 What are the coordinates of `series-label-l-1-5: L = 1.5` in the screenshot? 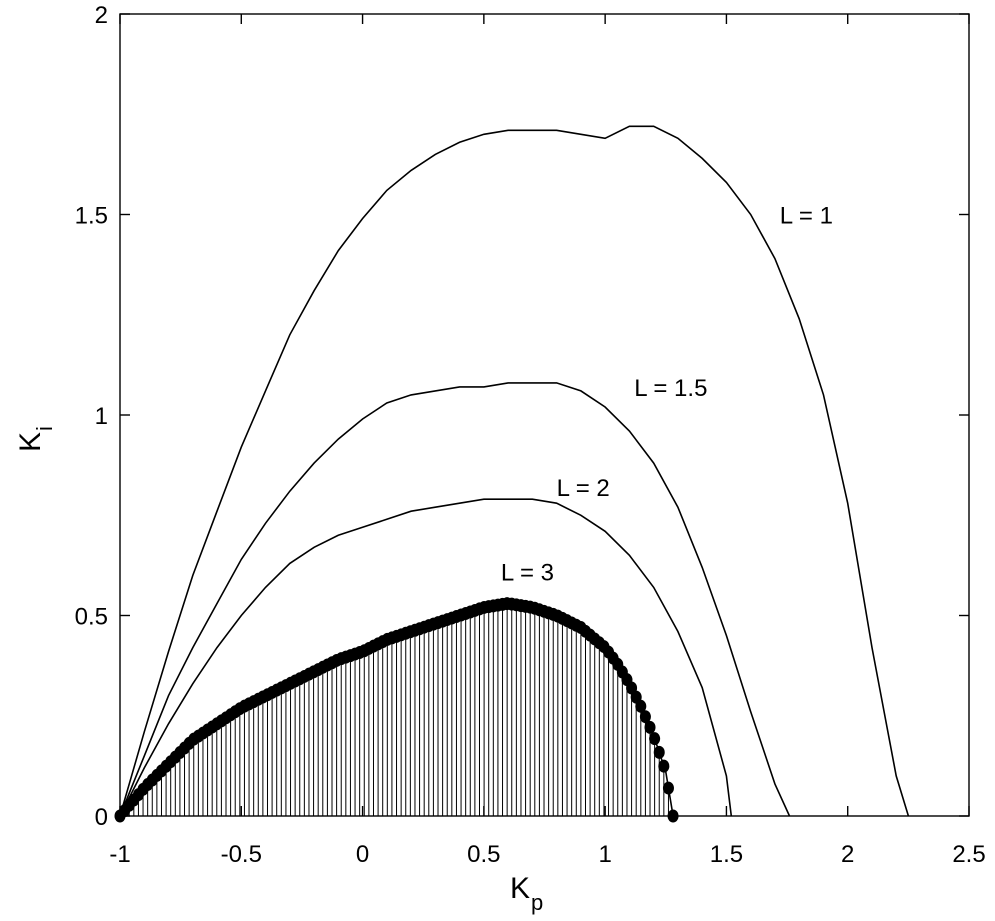 It's located at (670, 388).